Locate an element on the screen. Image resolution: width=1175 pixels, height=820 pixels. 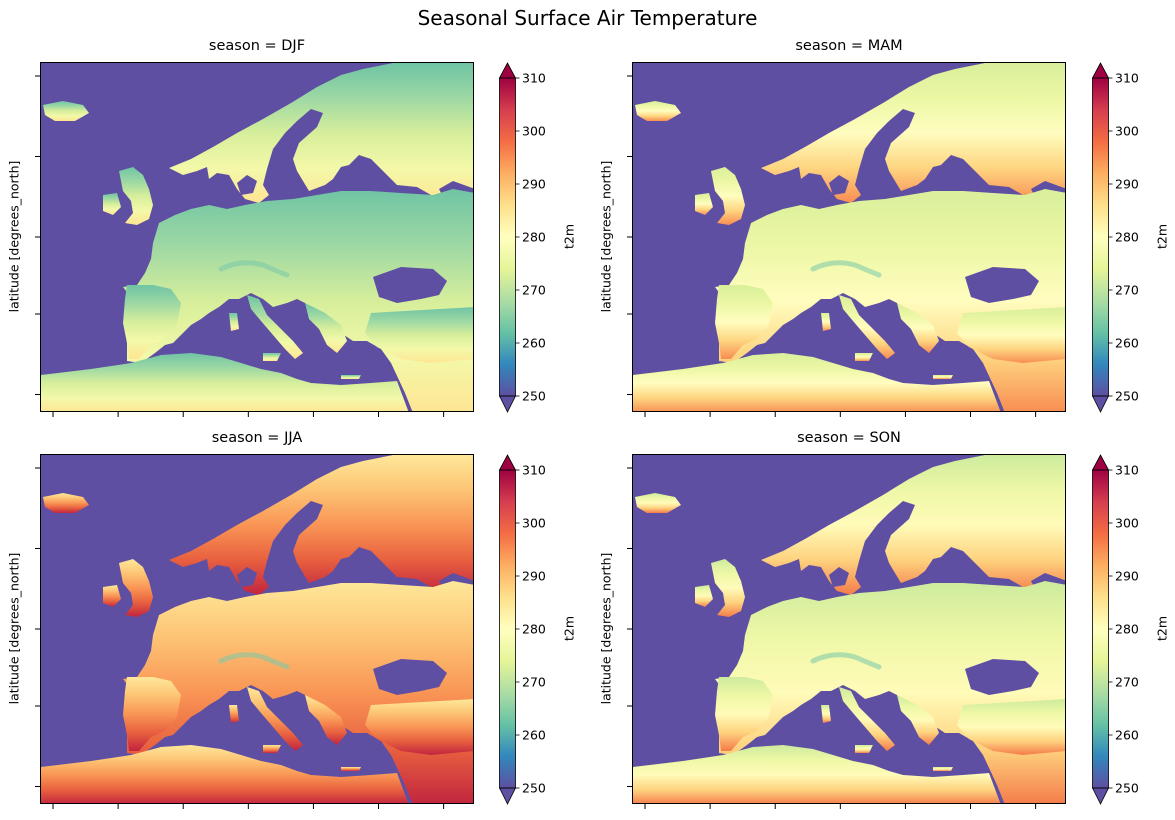
panel-title: season = DJF is located at coordinates (257, 46).